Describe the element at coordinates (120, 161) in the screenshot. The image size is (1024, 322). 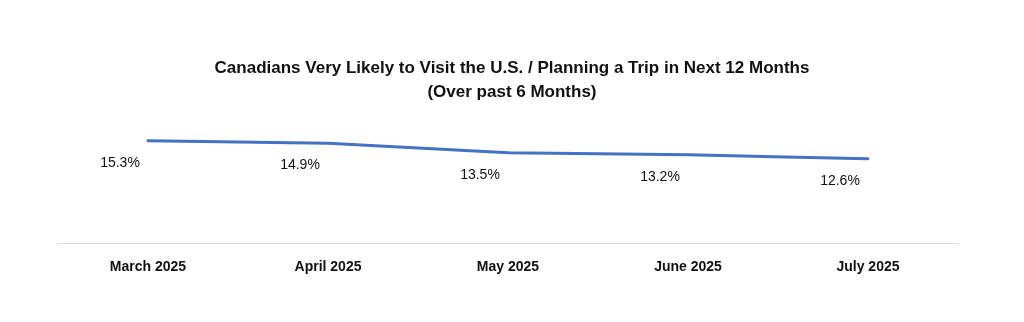
I see `data-label: 15.3%` at that location.